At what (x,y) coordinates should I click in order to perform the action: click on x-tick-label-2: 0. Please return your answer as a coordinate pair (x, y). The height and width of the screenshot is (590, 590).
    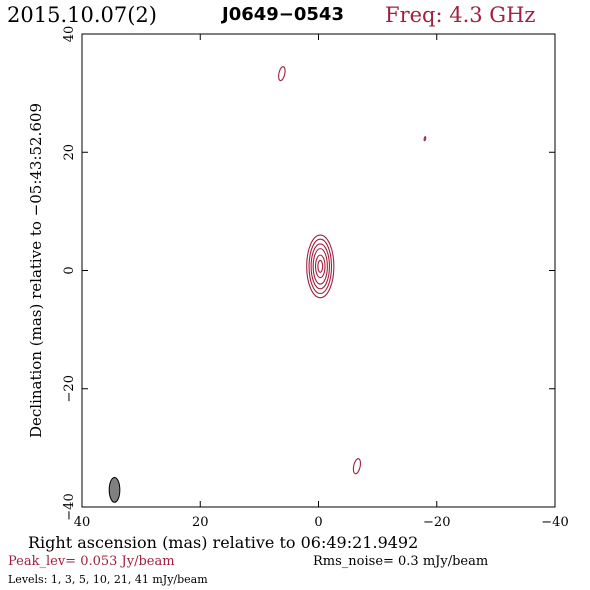
    Looking at the image, I should click on (318, 522).